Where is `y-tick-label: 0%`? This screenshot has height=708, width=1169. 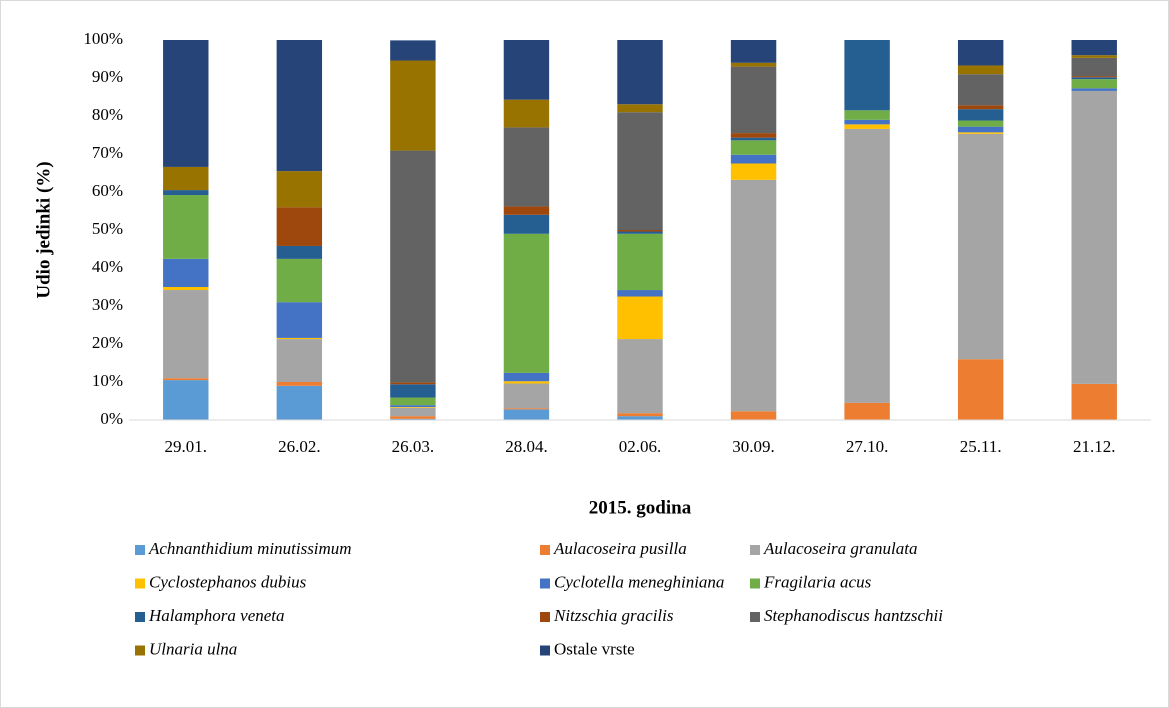 y-tick-label: 0% is located at coordinates (111, 418).